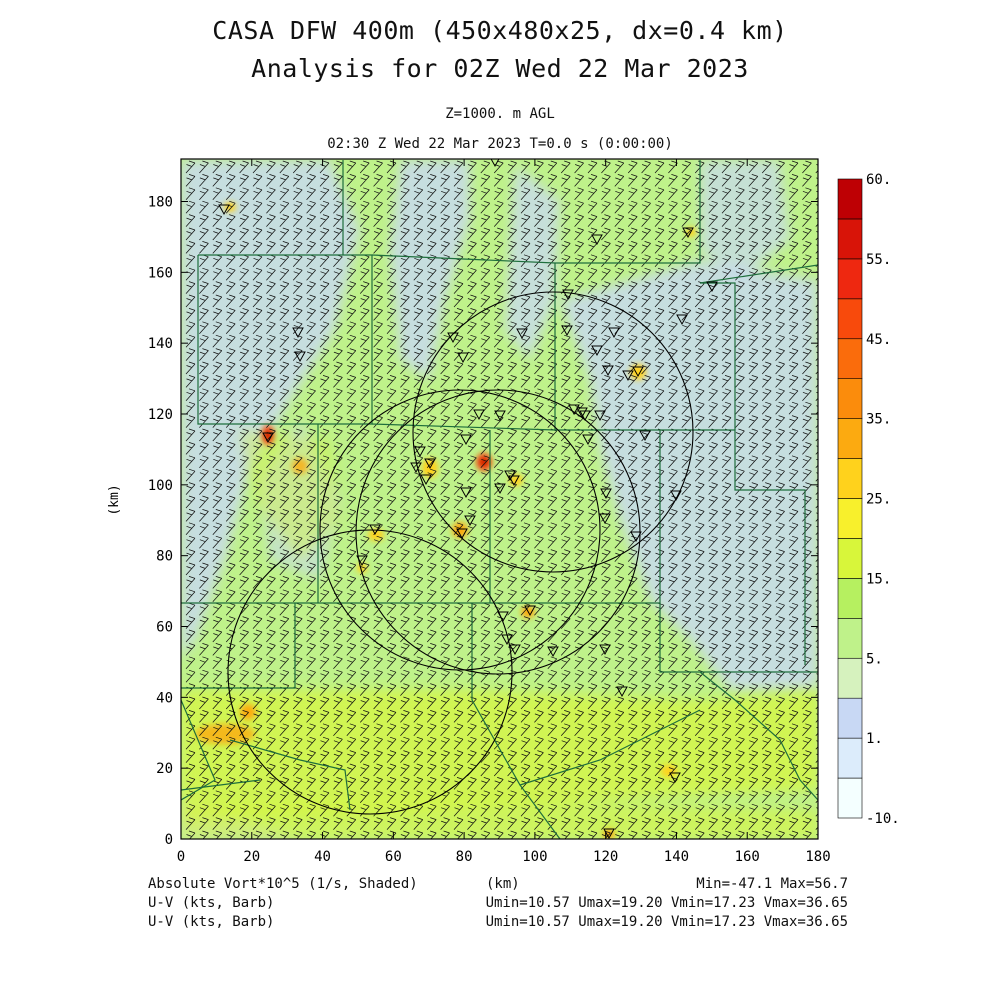  What do you see at coordinates (211, 922) in the screenshot?
I see `barb-field-label-2: U-V (kts, Barb)` at bounding box center [211, 922].